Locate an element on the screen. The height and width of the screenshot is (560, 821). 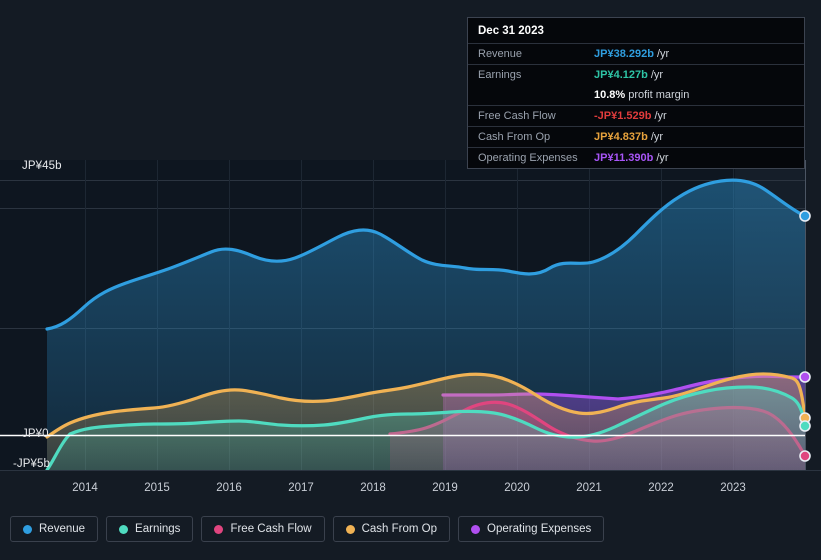
legend-item-label: Operating Expenses is located at coordinates (539, 529).